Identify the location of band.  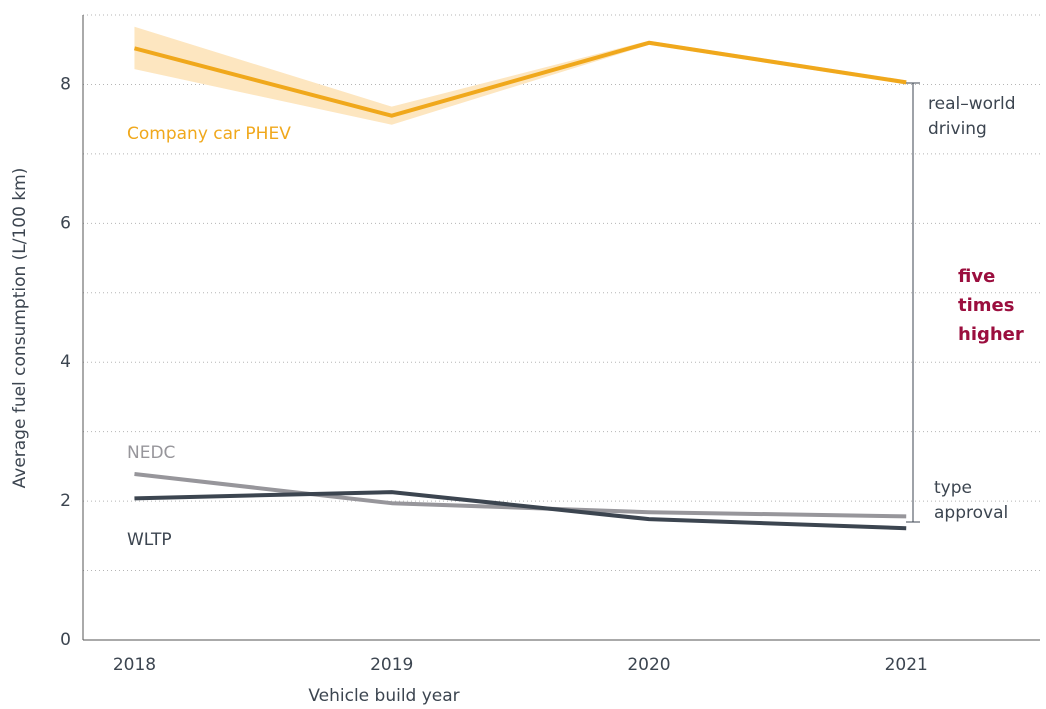
(520, 75).